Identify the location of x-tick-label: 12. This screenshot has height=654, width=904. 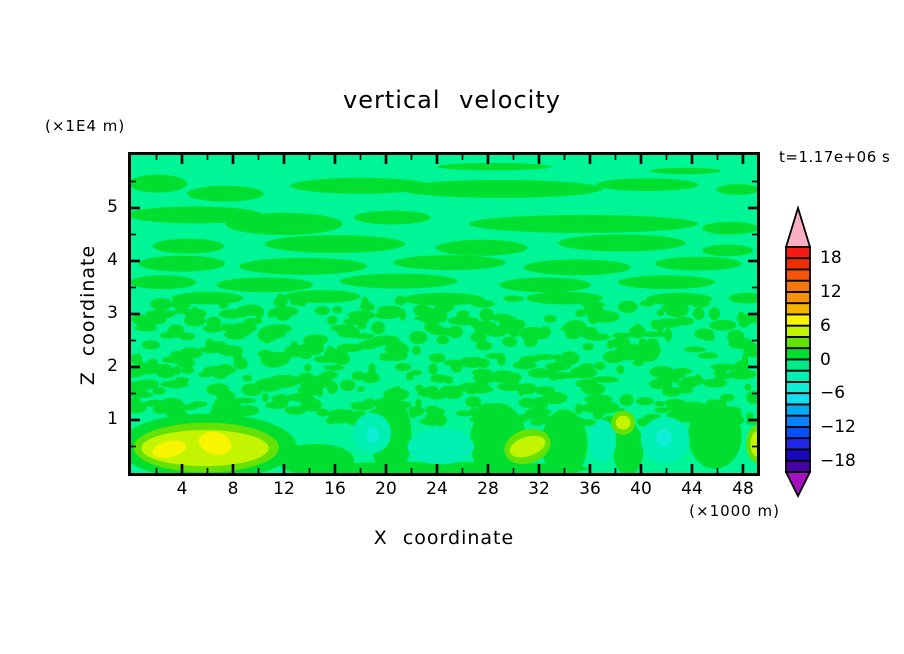
(284, 489).